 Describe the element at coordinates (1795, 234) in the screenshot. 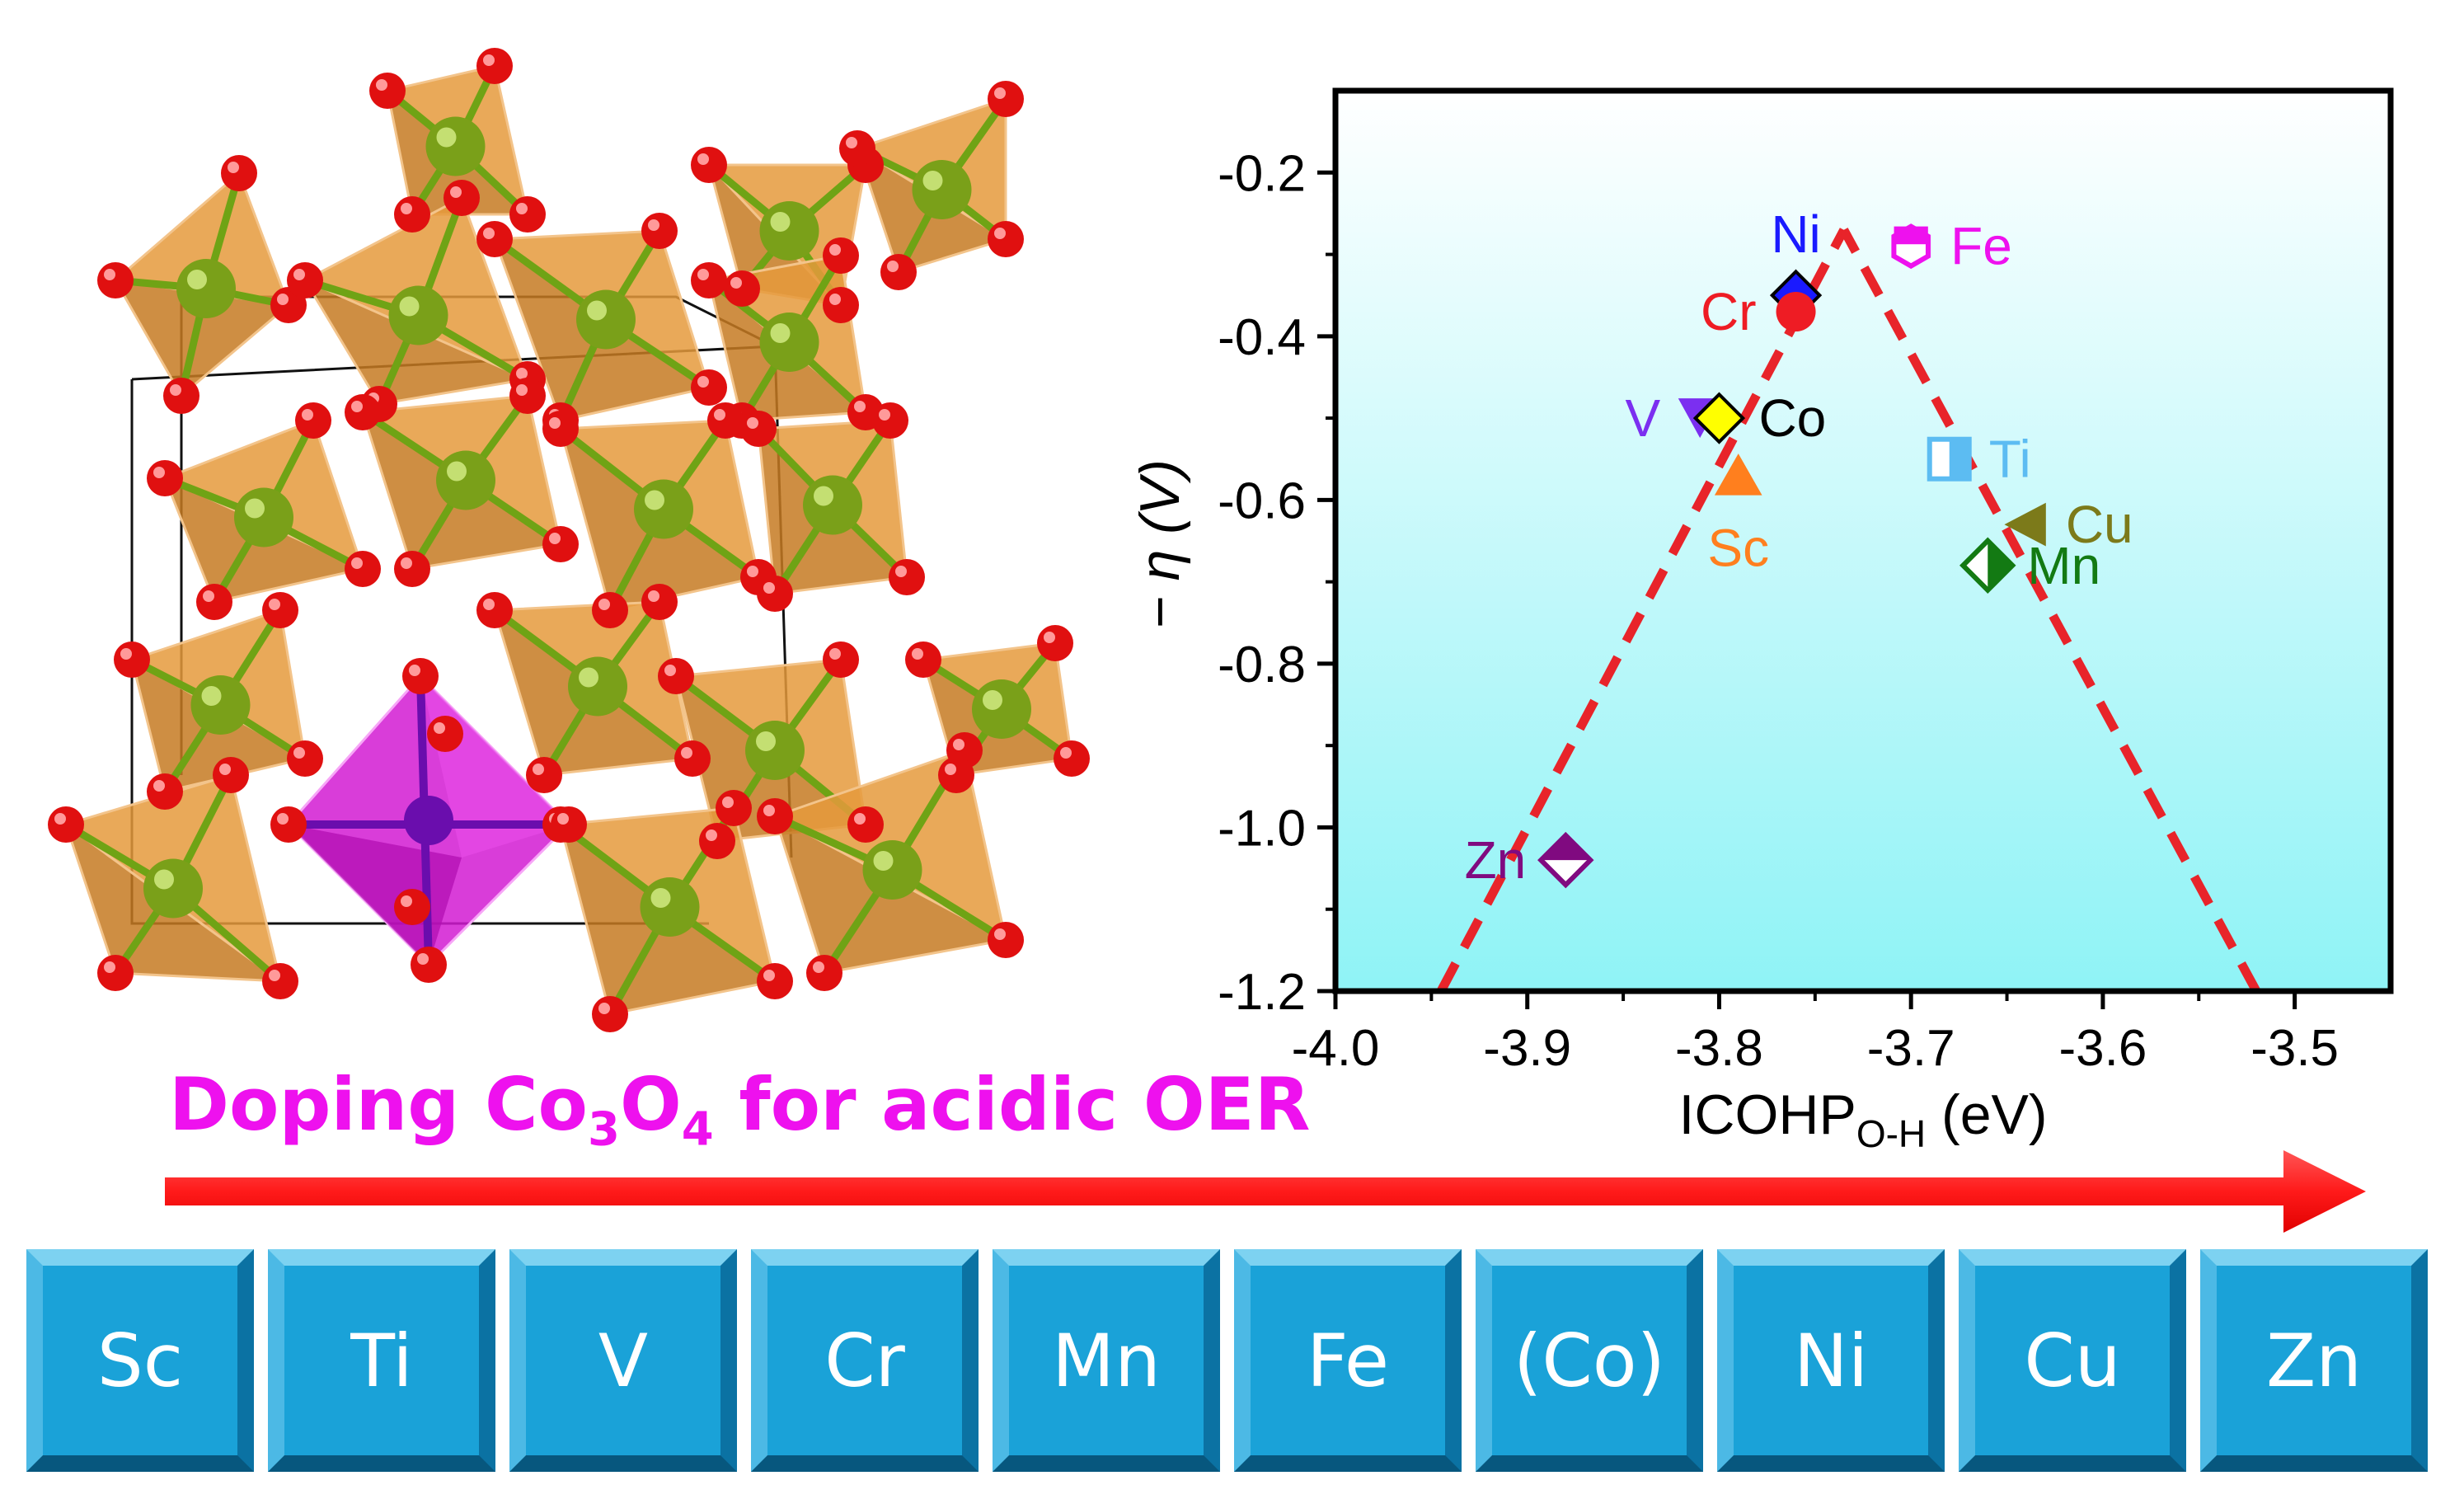

I see `data-point-label: Ni` at that location.